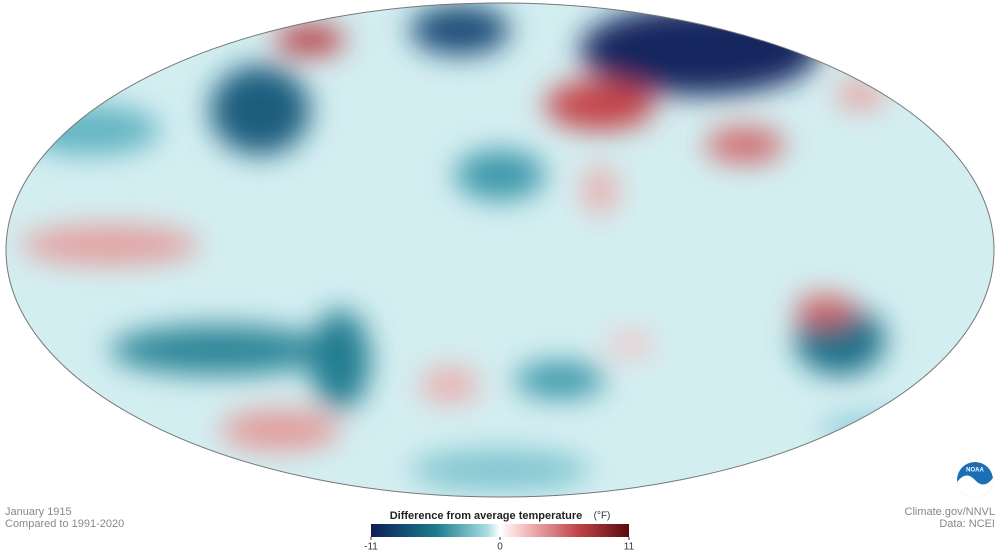  What do you see at coordinates (500, 547) in the screenshot?
I see `legend-tick-label: 0` at bounding box center [500, 547].